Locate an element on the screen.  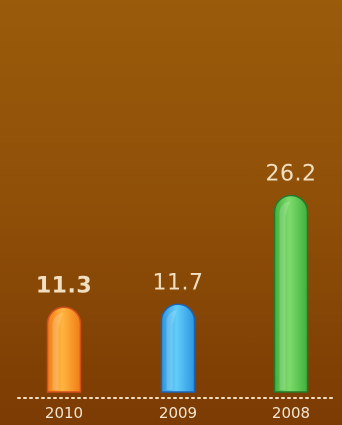
bar-highlight-2008 is located at coordinates (284, 295).